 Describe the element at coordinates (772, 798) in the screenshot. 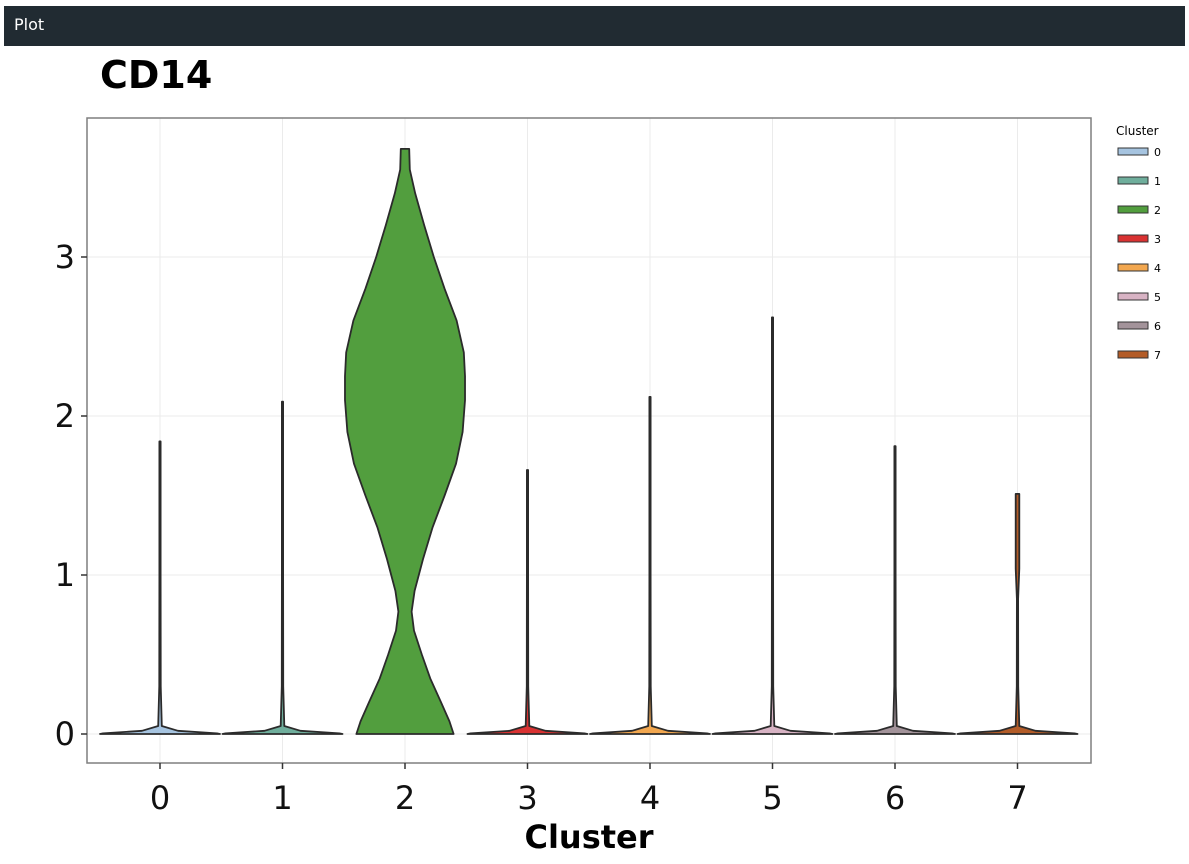

I see `x-tick-label: 5` at that location.